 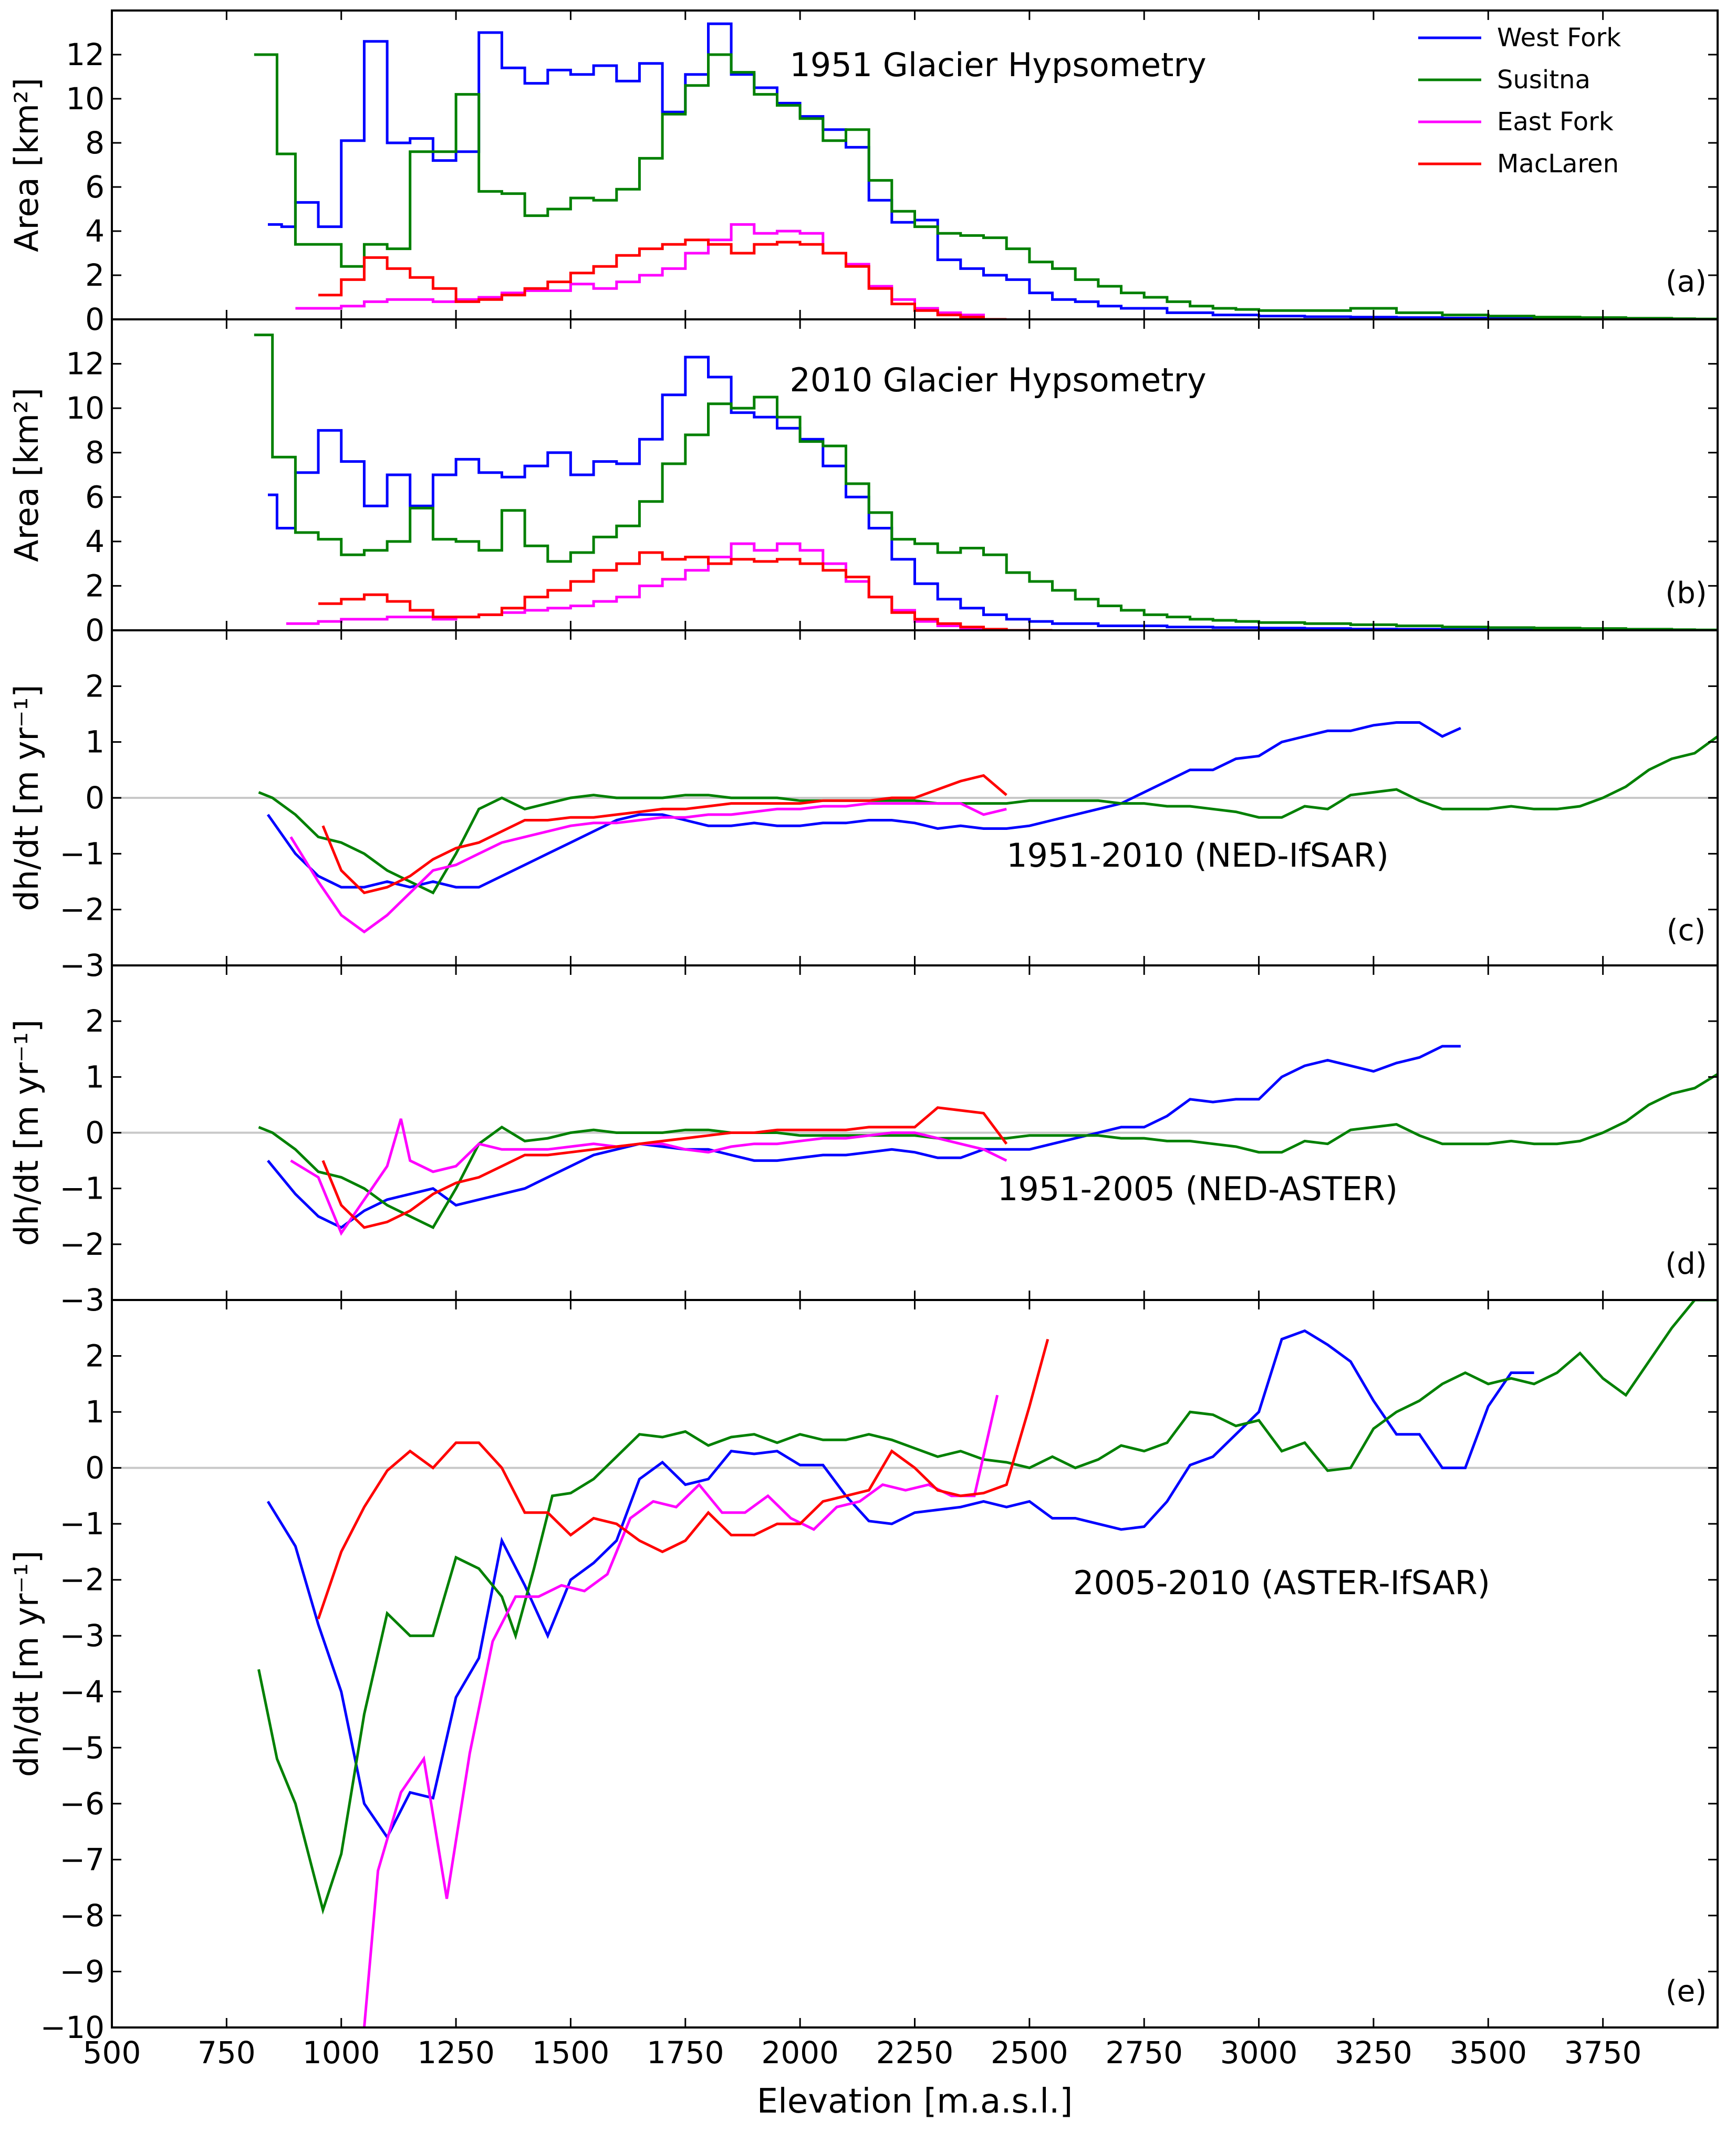 I want to click on y-tick-label: −10, so click(x=72, y=2027).